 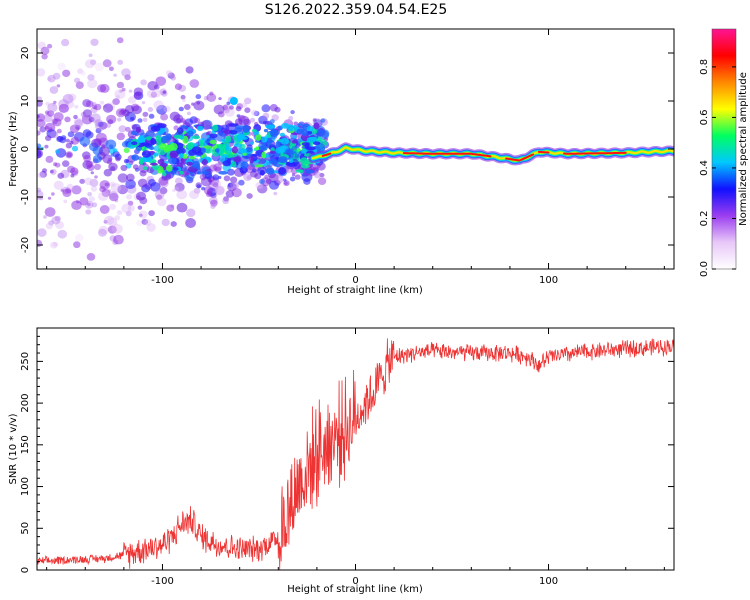 What do you see at coordinates (355, 280) in the screenshot?
I see `spectrogram-x-tick-label-1: 0` at bounding box center [355, 280].